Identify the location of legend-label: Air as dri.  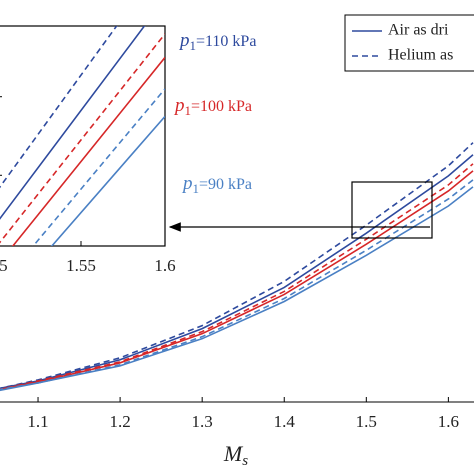
(418, 30).